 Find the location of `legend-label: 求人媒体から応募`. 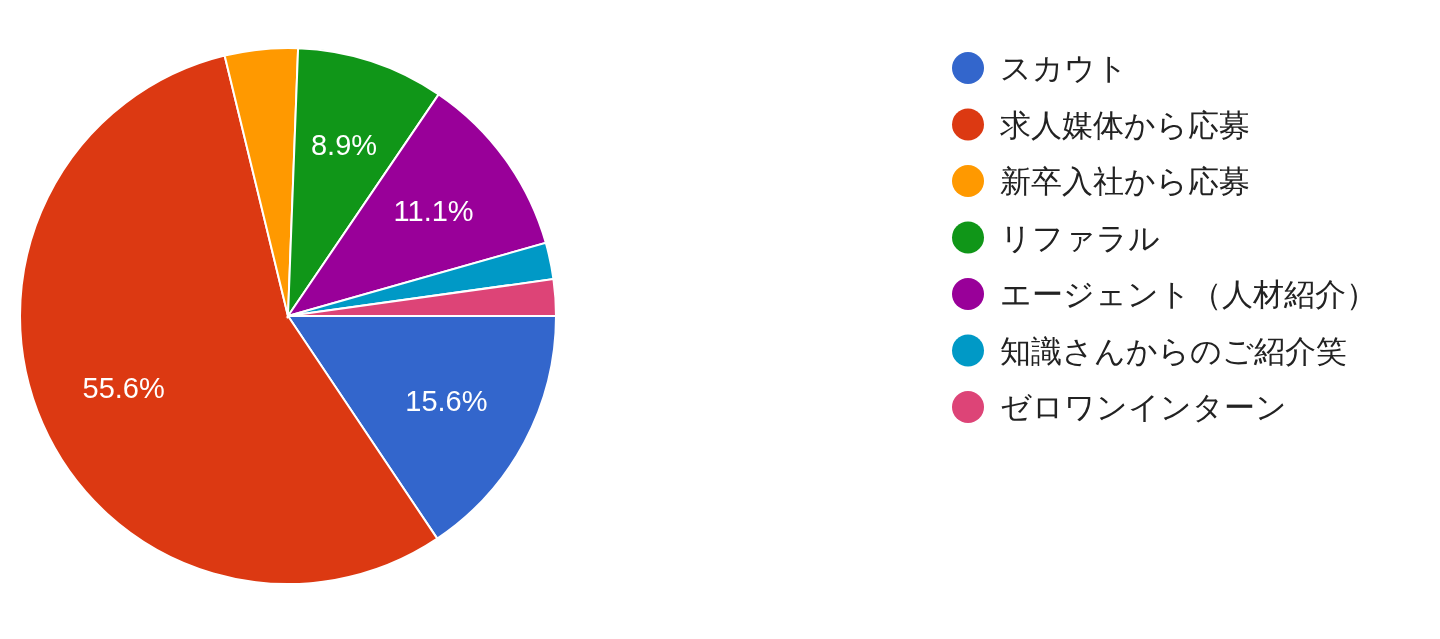

legend-label: 求人媒体から応募 is located at coordinates (1125, 125).